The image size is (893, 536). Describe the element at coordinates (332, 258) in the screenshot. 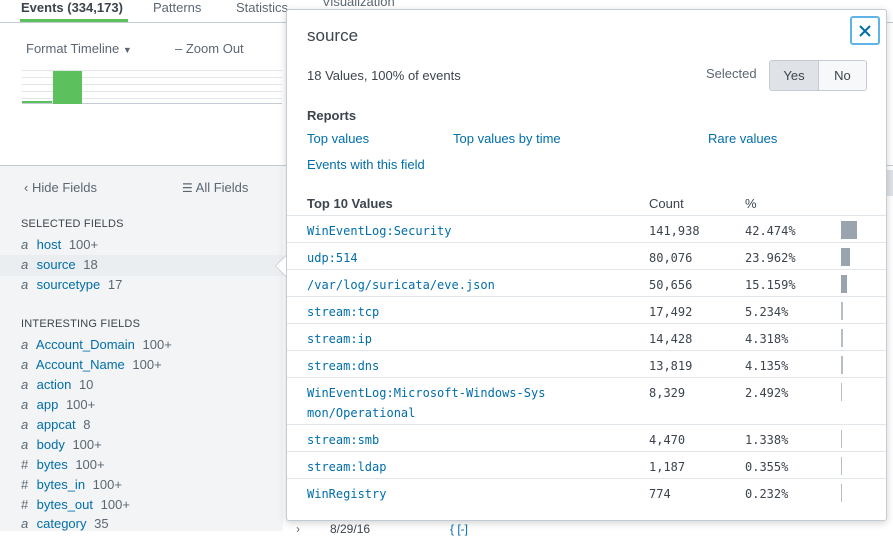

I see `value-link: udp:514` at that location.